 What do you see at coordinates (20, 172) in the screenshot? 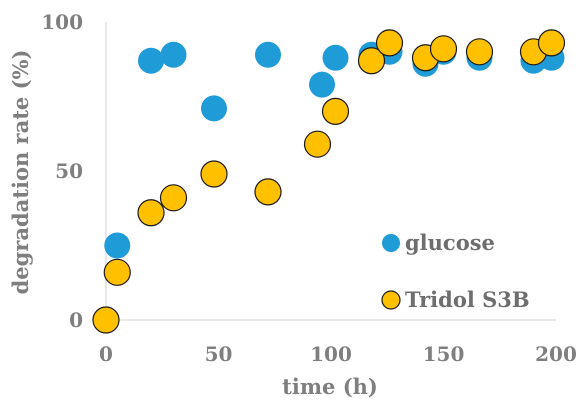
I see `y-axis-title: degradation rate (%)` at bounding box center [20, 172].